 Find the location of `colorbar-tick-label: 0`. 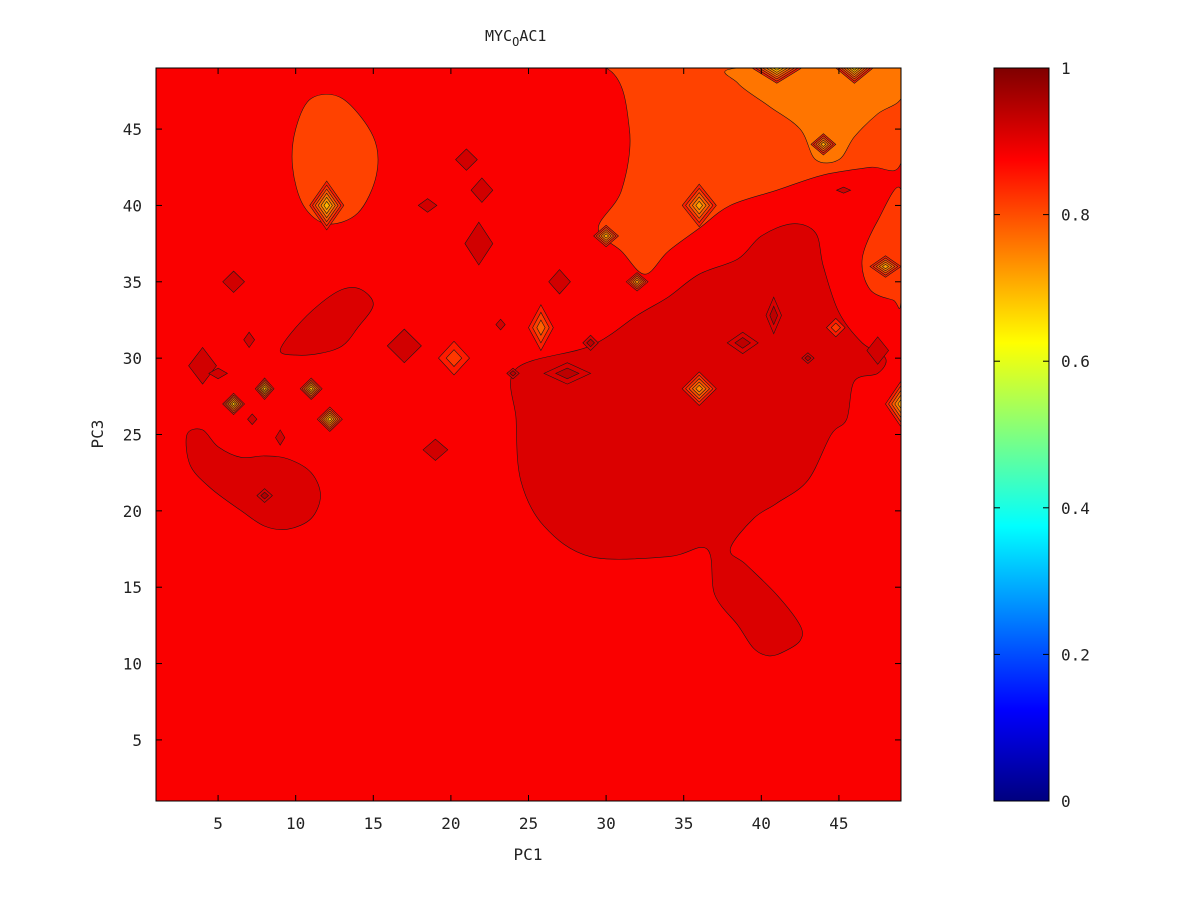

colorbar-tick-label: 0 is located at coordinates (1066, 801).